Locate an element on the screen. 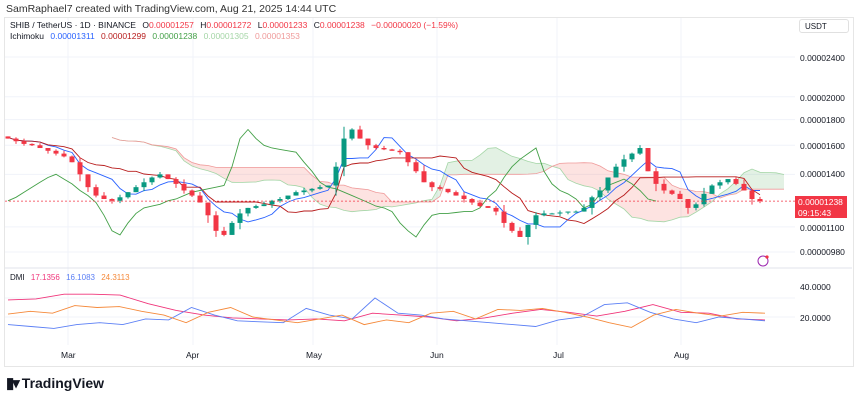  y-tick: 0.00002400 is located at coordinates (822, 58).